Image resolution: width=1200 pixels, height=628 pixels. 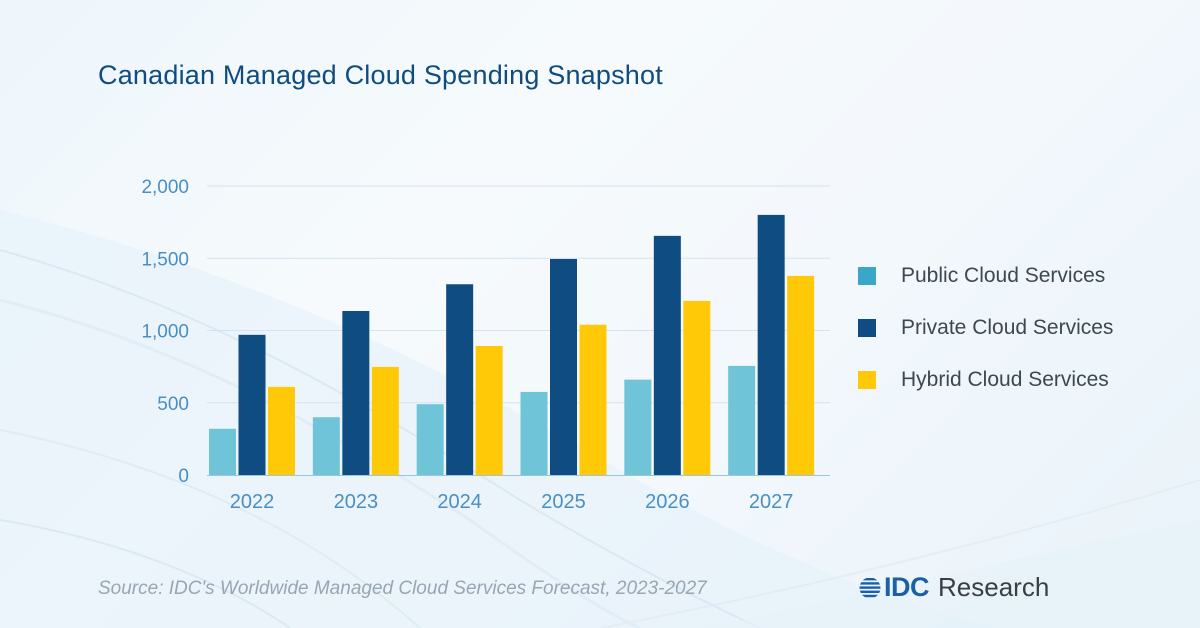 I want to click on legend-item-public: Public Cloud Services, so click(x=985, y=276).